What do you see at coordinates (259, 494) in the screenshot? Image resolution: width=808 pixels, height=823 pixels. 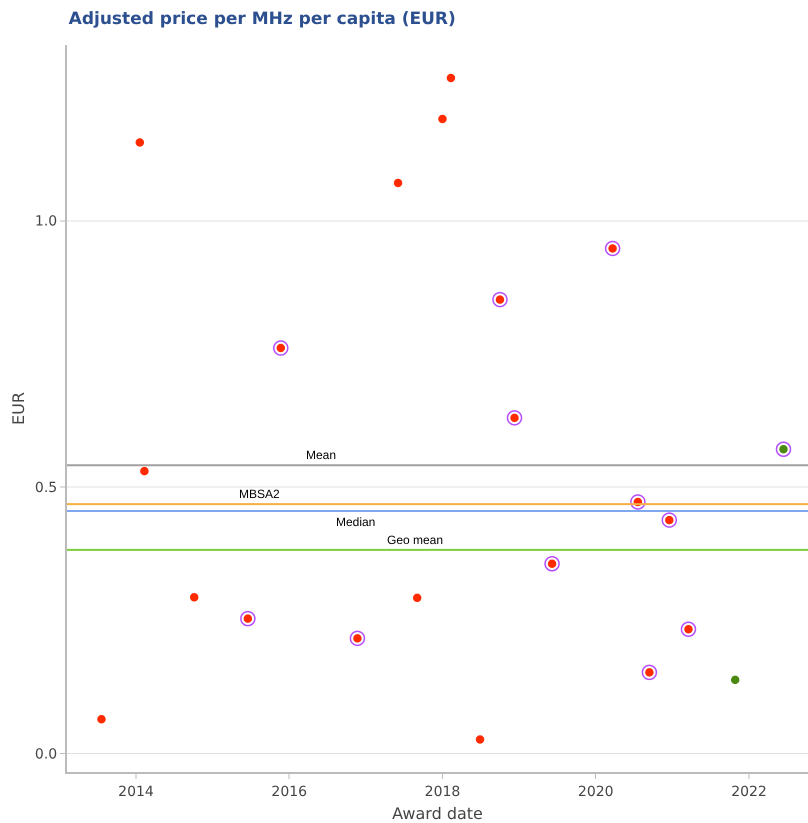 I see `ref-line-label: MBSA2` at bounding box center [259, 494].